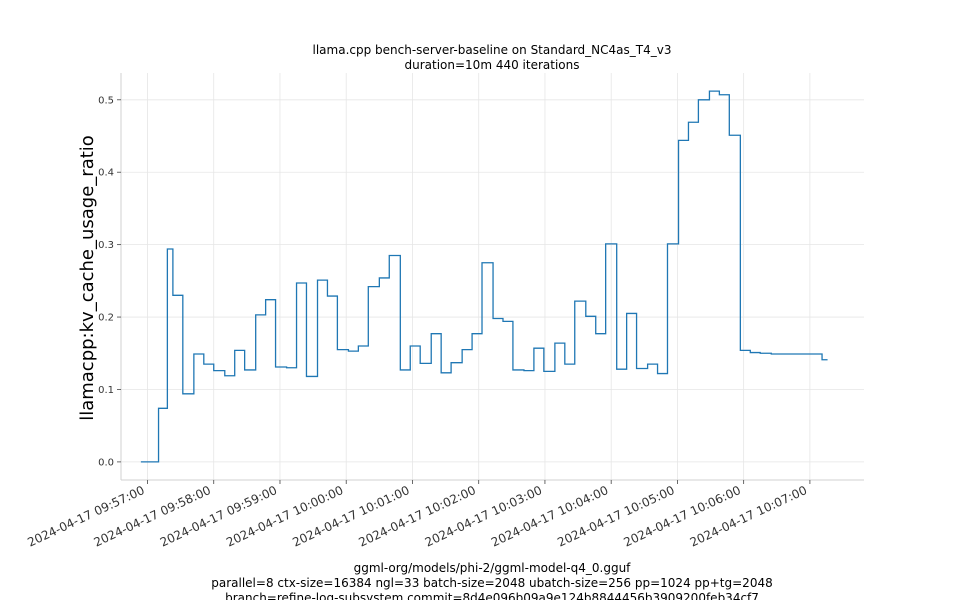 The image size is (960, 600). Describe the element at coordinates (106, 100) in the screenshot. I see `y-tick-label-5: 0.5` at that location.